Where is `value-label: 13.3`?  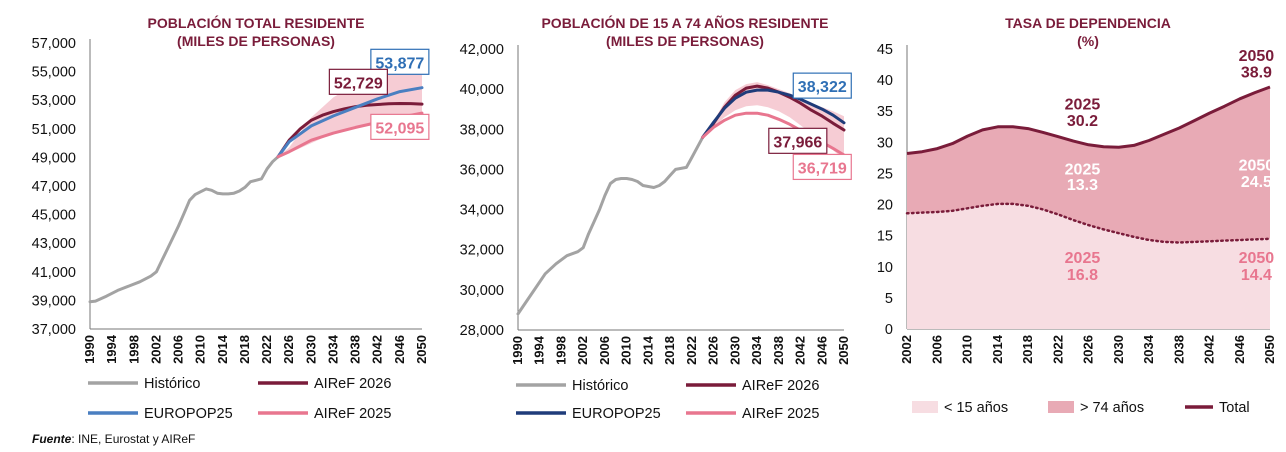
value-label: 13.3 is located at coordinates (1082, 185).